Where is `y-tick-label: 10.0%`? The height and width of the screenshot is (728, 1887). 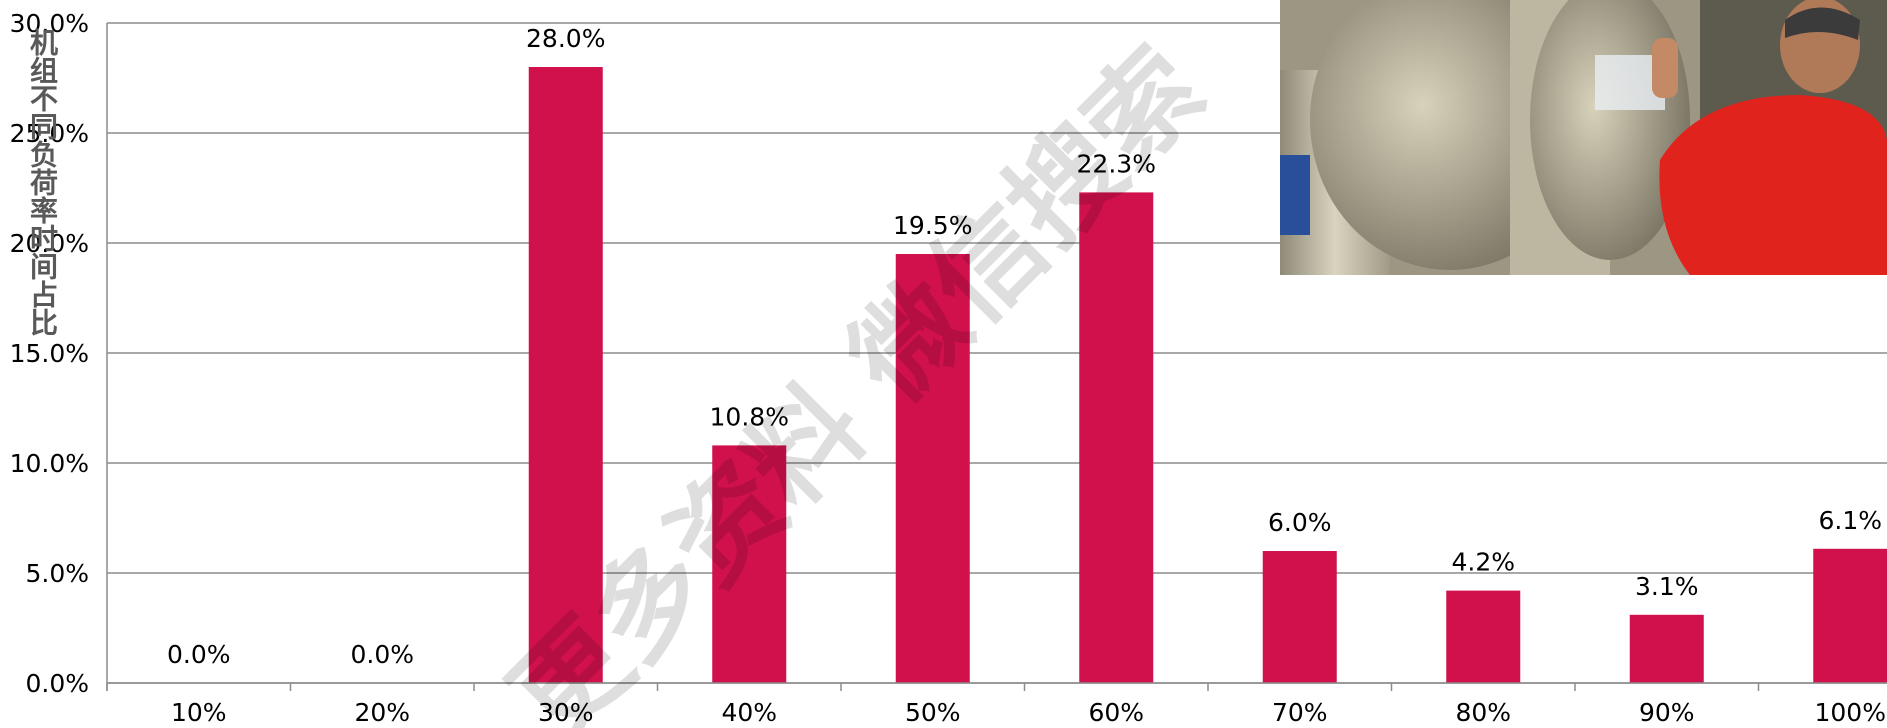
y-tick-label: 10.0% is located at coordinates (49, 463).